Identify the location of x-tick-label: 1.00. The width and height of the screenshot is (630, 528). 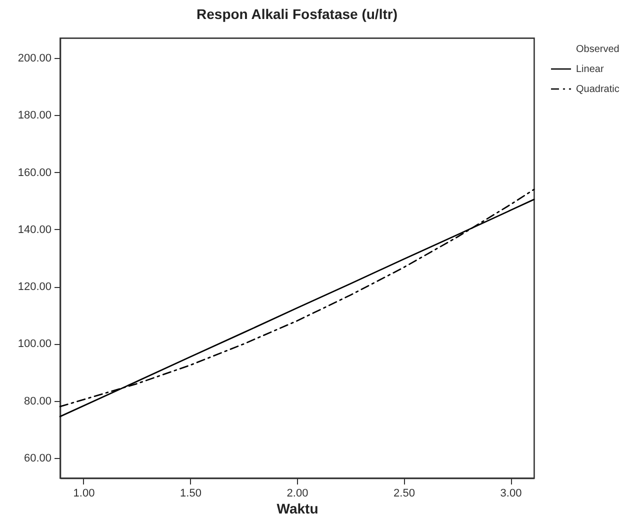
(84, 494).